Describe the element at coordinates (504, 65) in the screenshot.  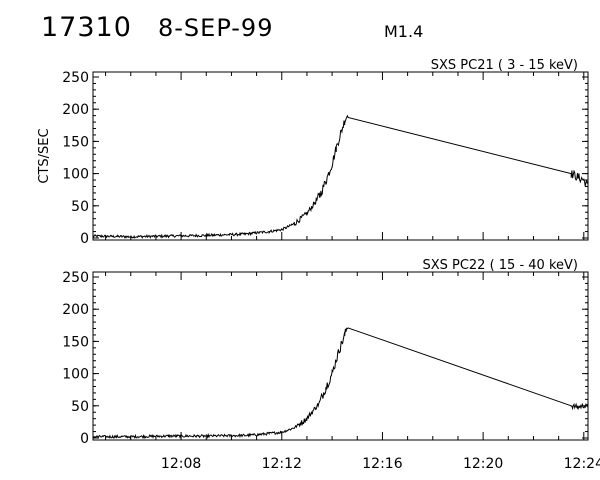
I see `panel-title: SXS PC21 ( 3 - 15 keV)` at that location.